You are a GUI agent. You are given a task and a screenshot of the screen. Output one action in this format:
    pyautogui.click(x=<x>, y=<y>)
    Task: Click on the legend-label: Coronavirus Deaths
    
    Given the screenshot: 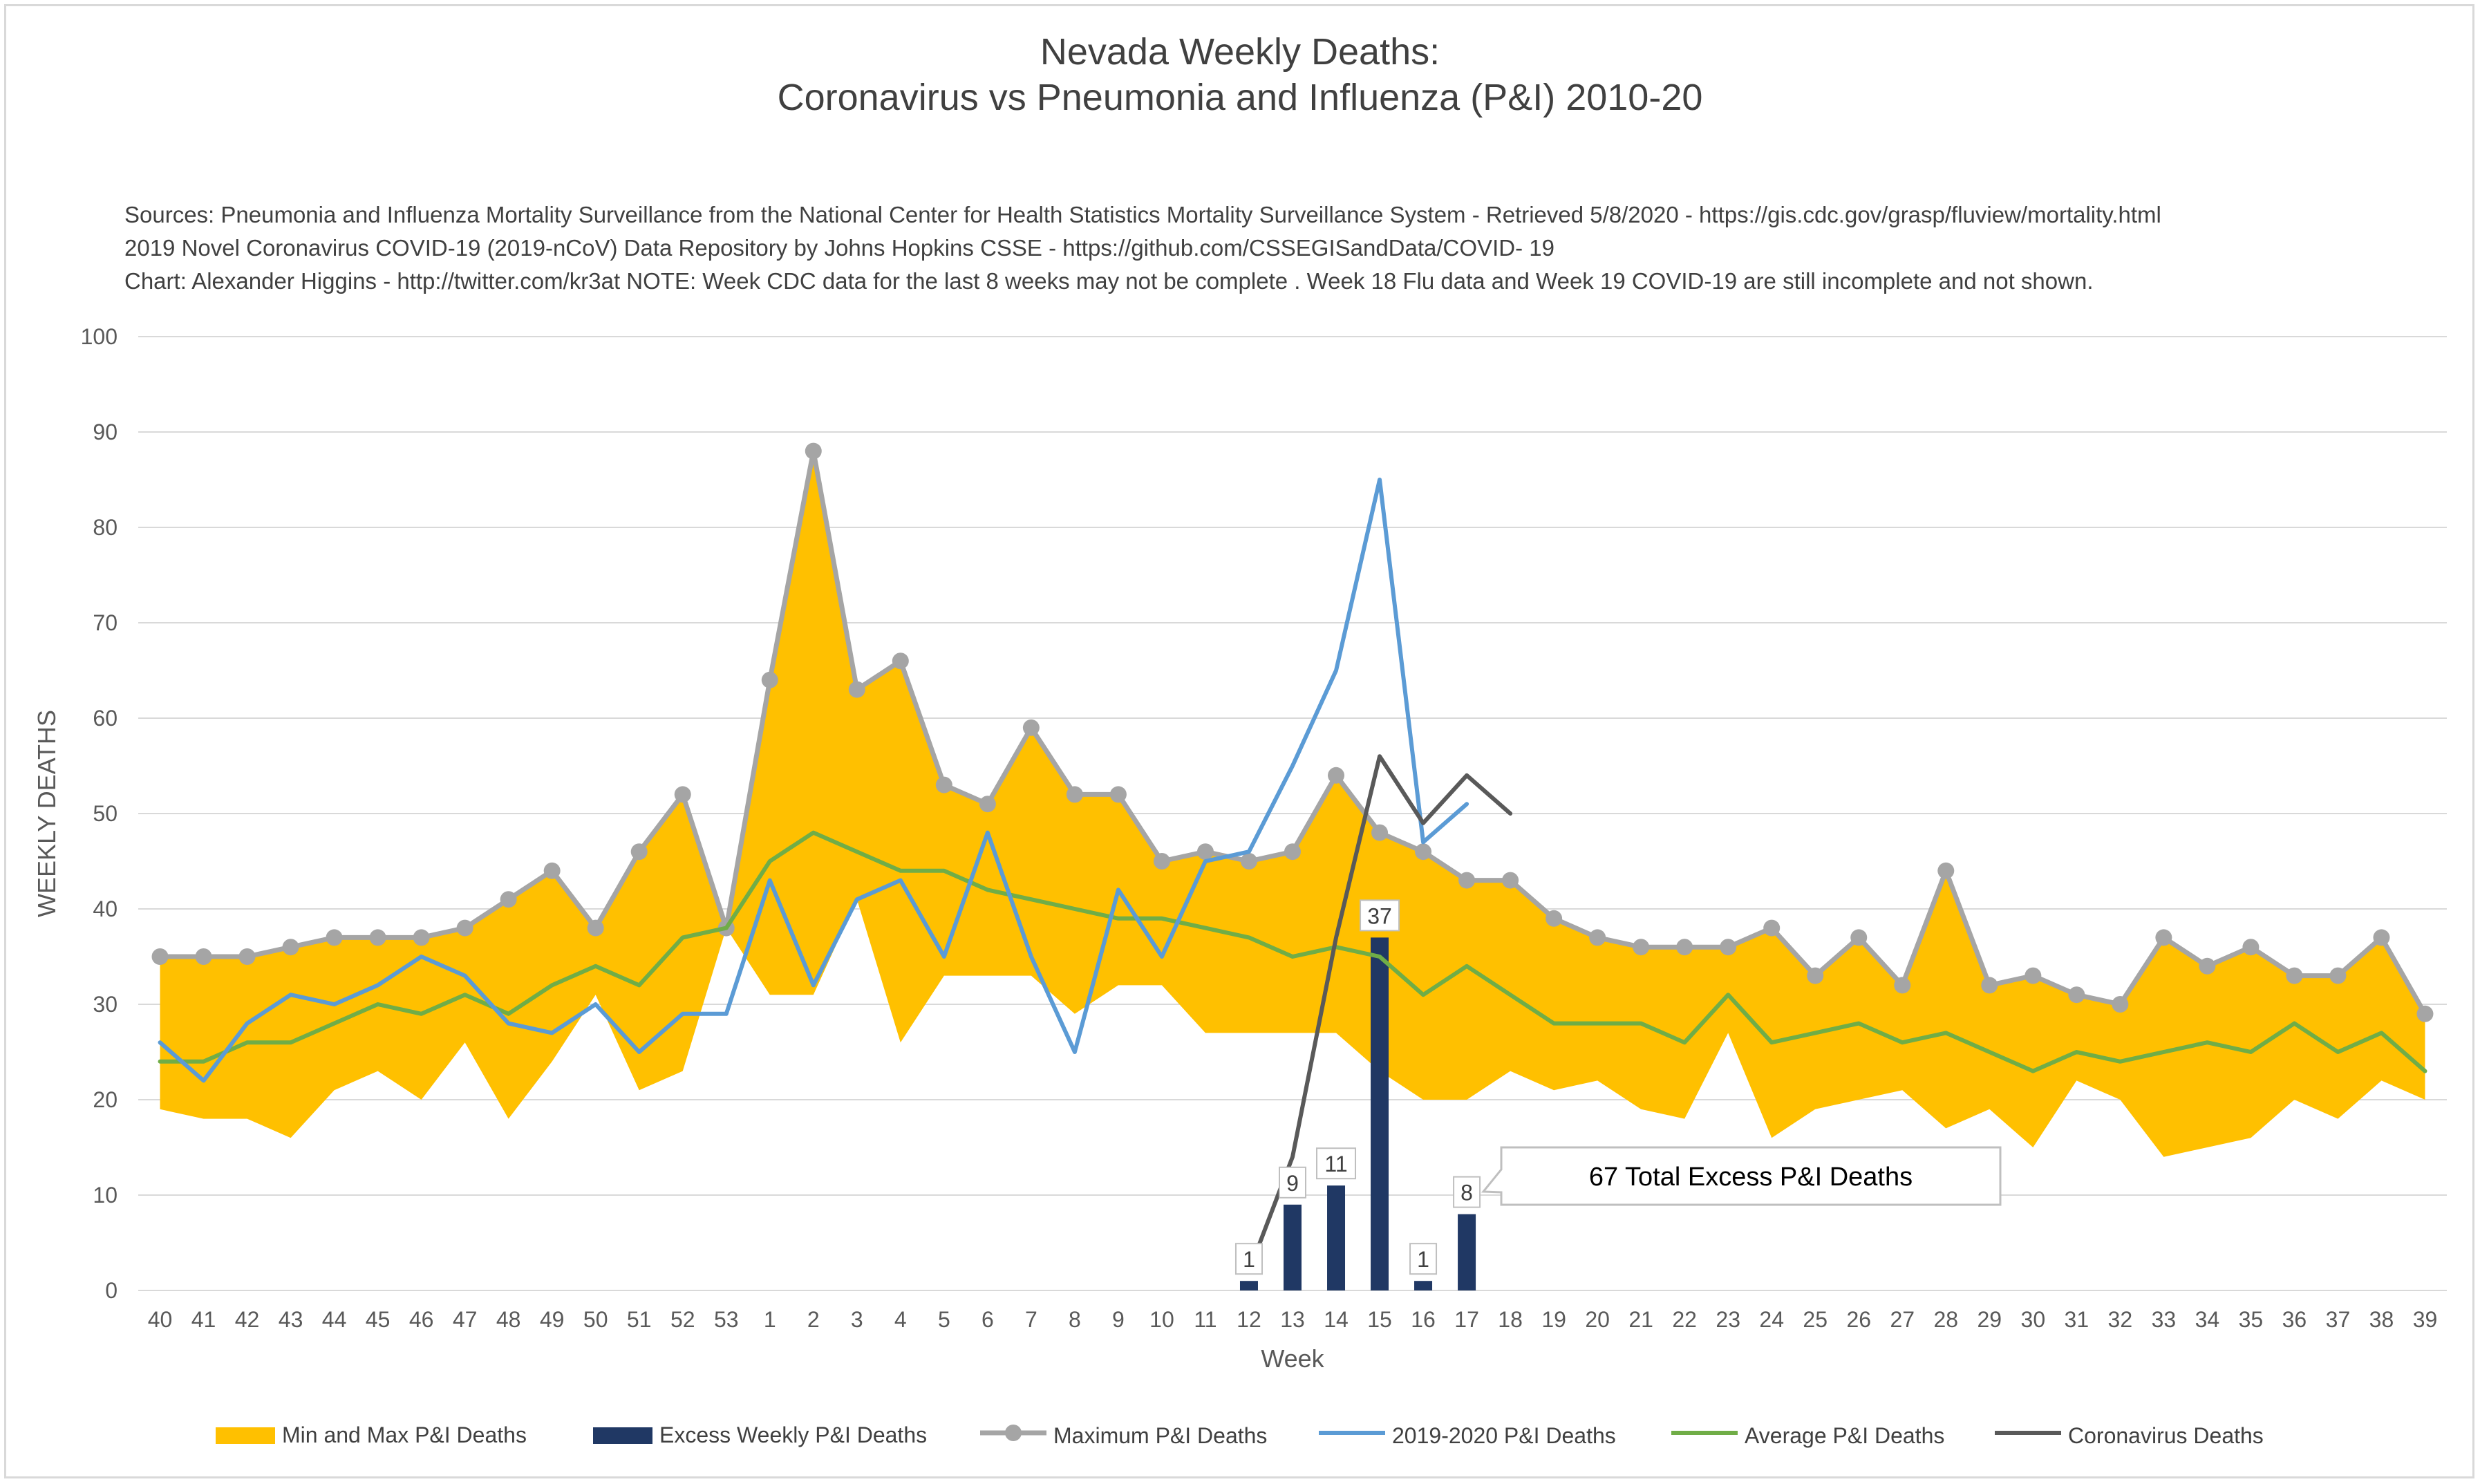 What is the action you would take?
    pyautogui.click(x=2166, y=1435)
    